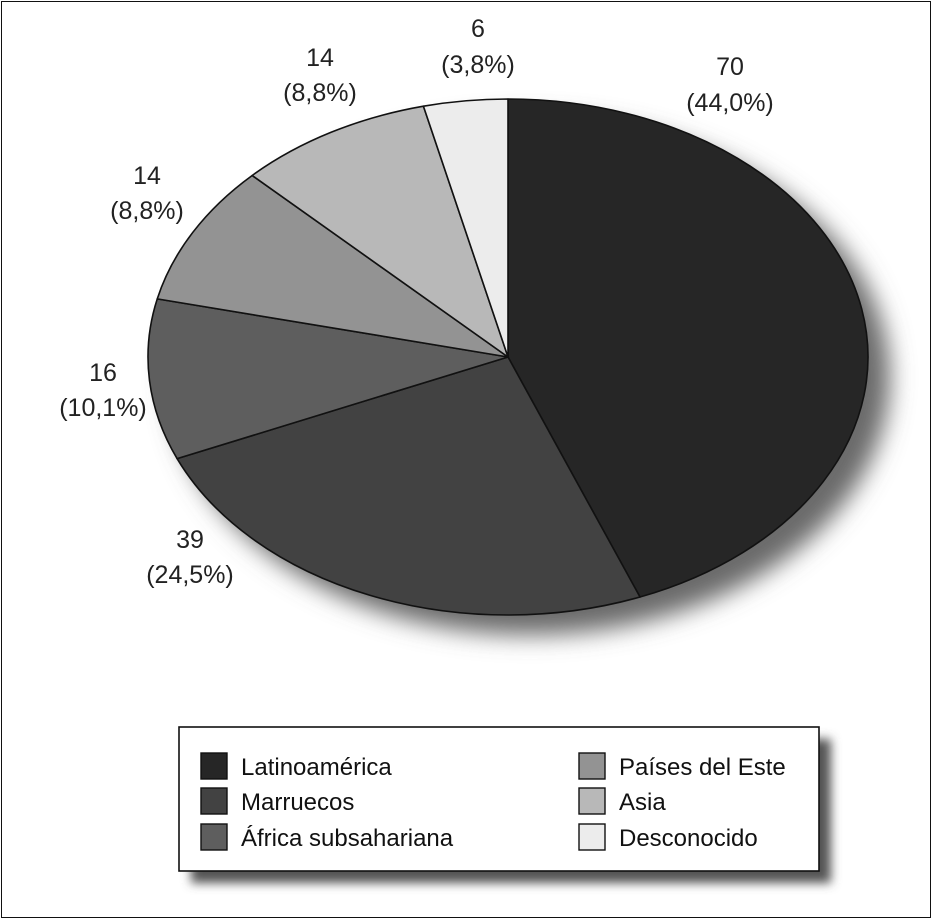 Image resolution: width=934 pixels, height=921 pixels. I want to click on legend-box, so click(499, 799).